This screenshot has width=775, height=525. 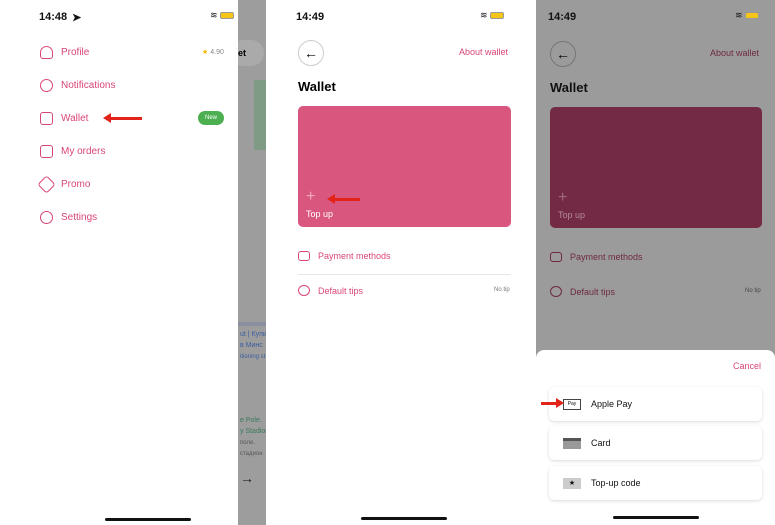 I want to click on menu-label: Promo, so click(x=76, y=184).